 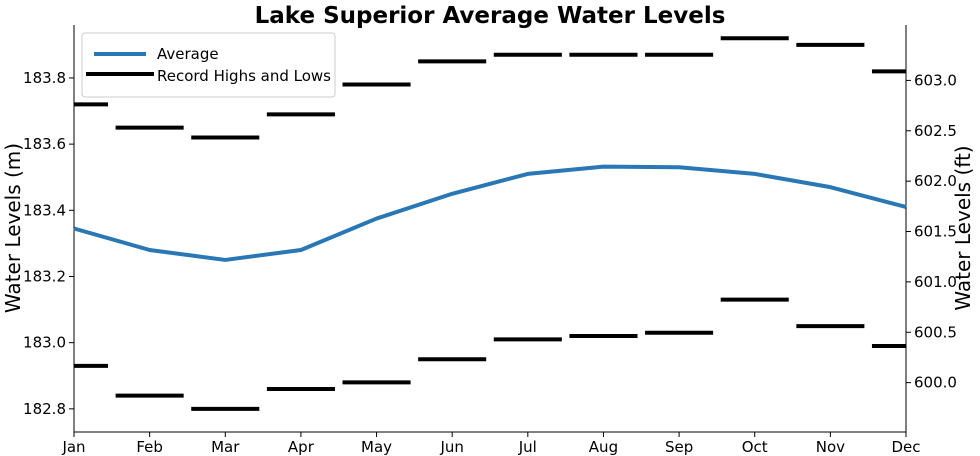 What do you see at coordinates (935, 282) in the screenshot?
I see `y2-tick-label: 601.0` at bounding box center [935, 282].